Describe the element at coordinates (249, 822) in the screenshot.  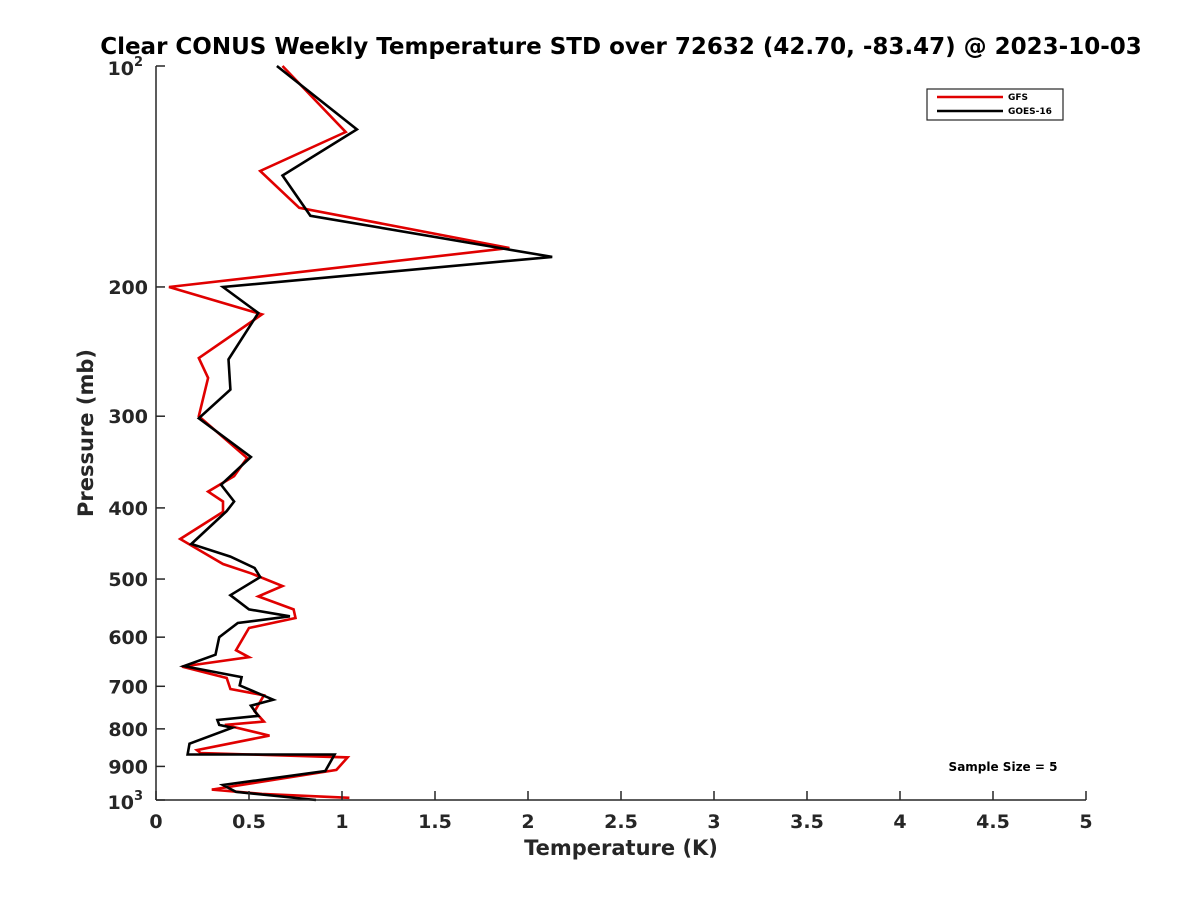
I see `x-tick-label: 0.5` at that location.